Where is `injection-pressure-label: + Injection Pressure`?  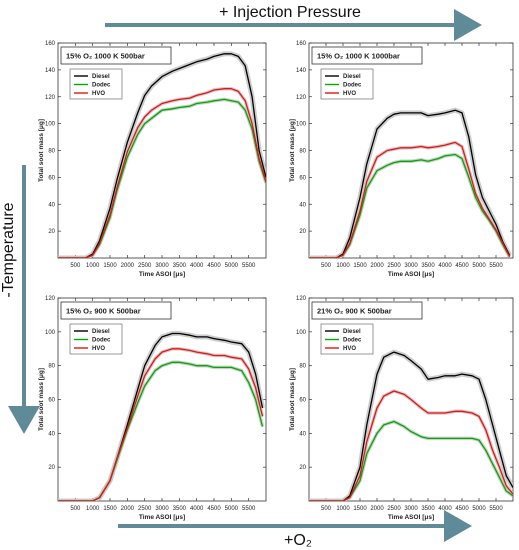
injection-pressure-label: + Injection Pressure is located at coordinates (290, 12).